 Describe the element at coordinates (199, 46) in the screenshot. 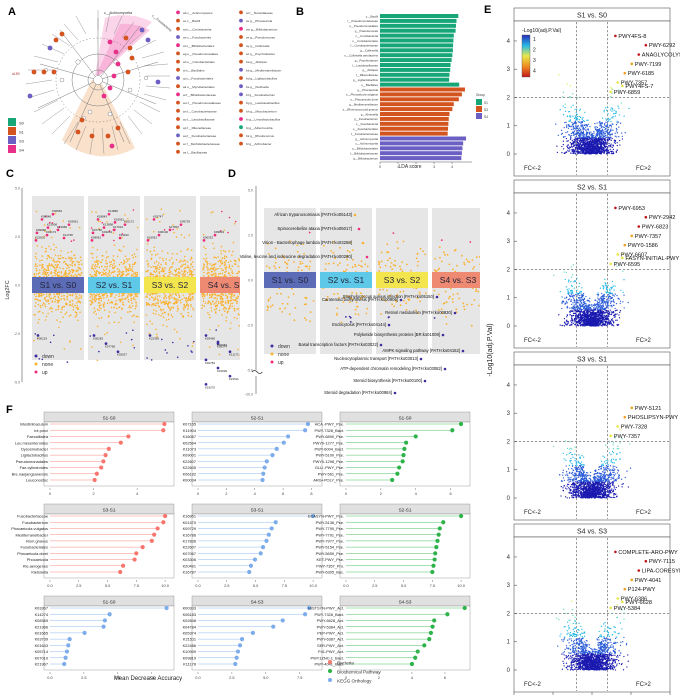

I see `panel-a-legend-item: af o__Bifidobacteriales` at that location.